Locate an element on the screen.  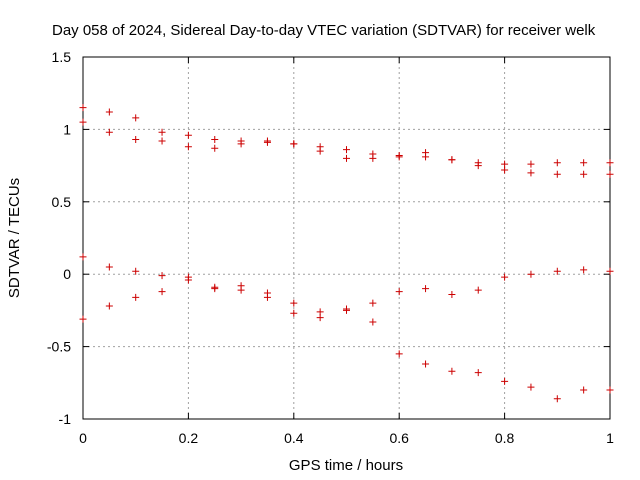
y-tick-label: -0.5 is located at coordinates (59, 347).